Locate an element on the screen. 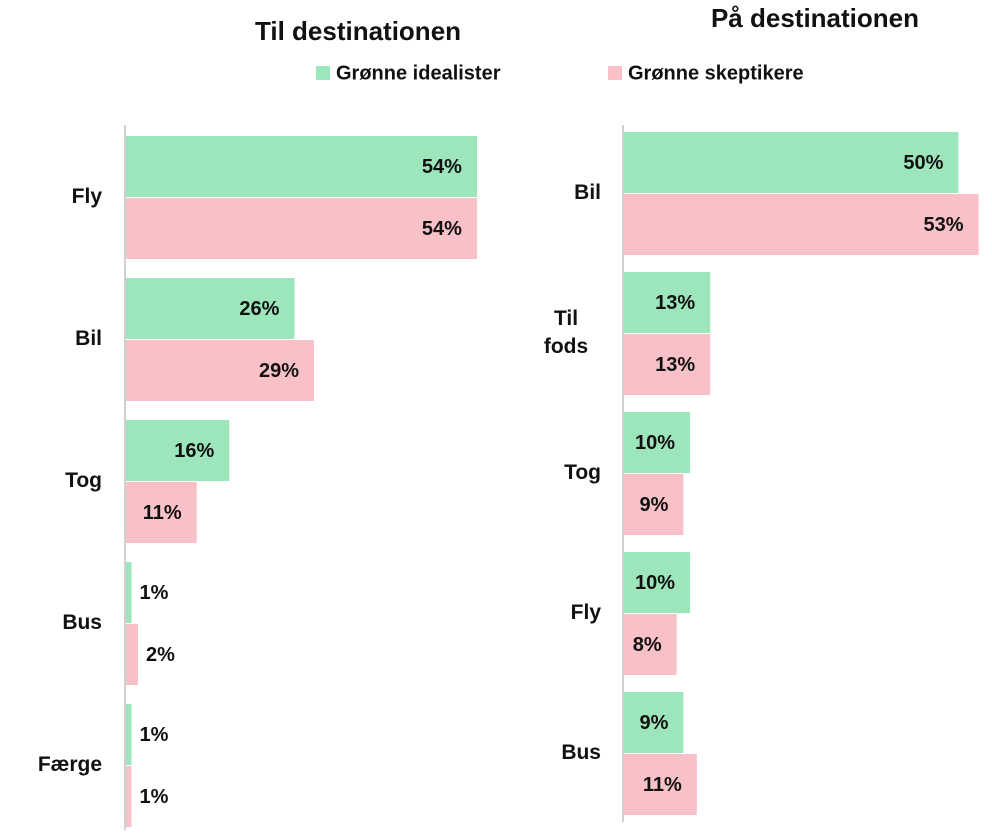 This screenshot has height=833, width=992. legend-label: Grønne skeptikere is located at coordinates (716, 73).